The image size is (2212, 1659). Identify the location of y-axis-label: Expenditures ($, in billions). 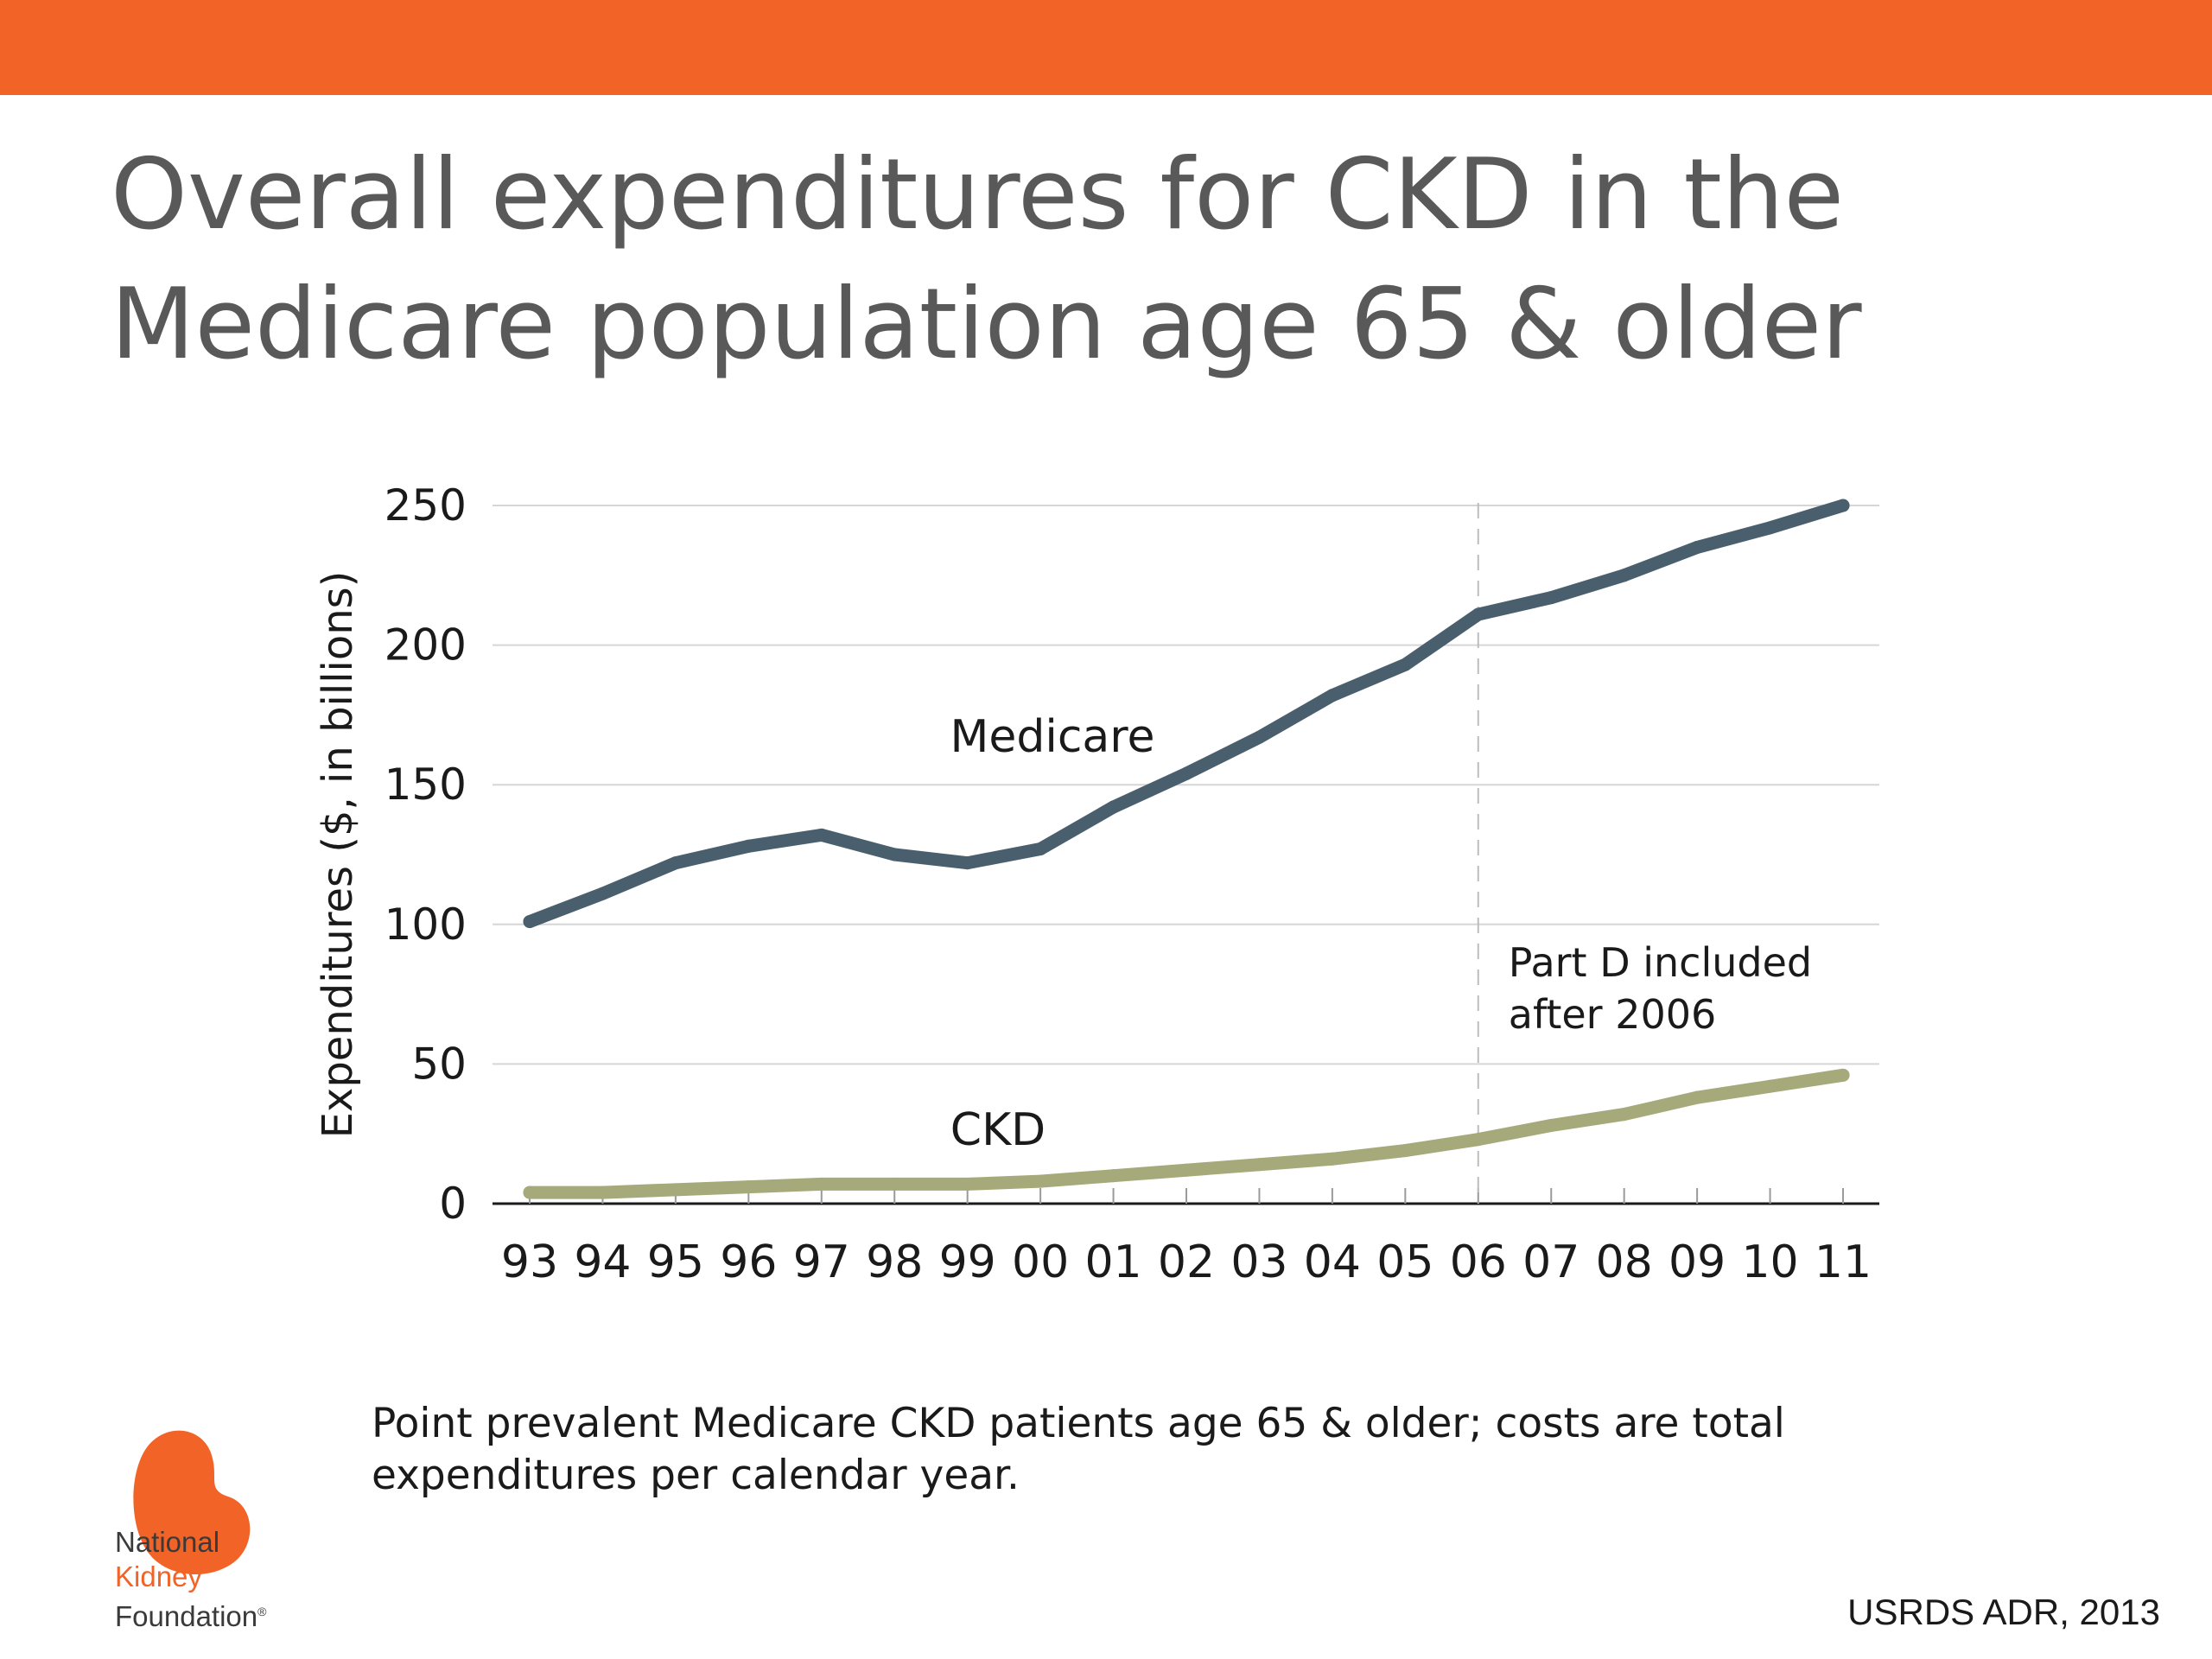
(338, 855).